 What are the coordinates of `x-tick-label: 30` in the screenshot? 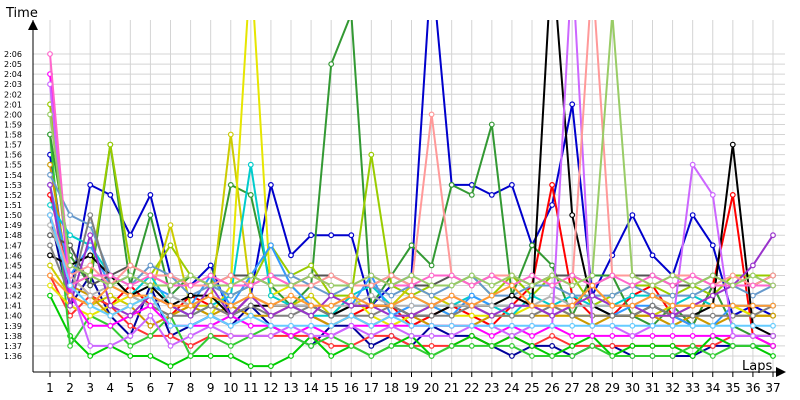 It's located at (632, 388).